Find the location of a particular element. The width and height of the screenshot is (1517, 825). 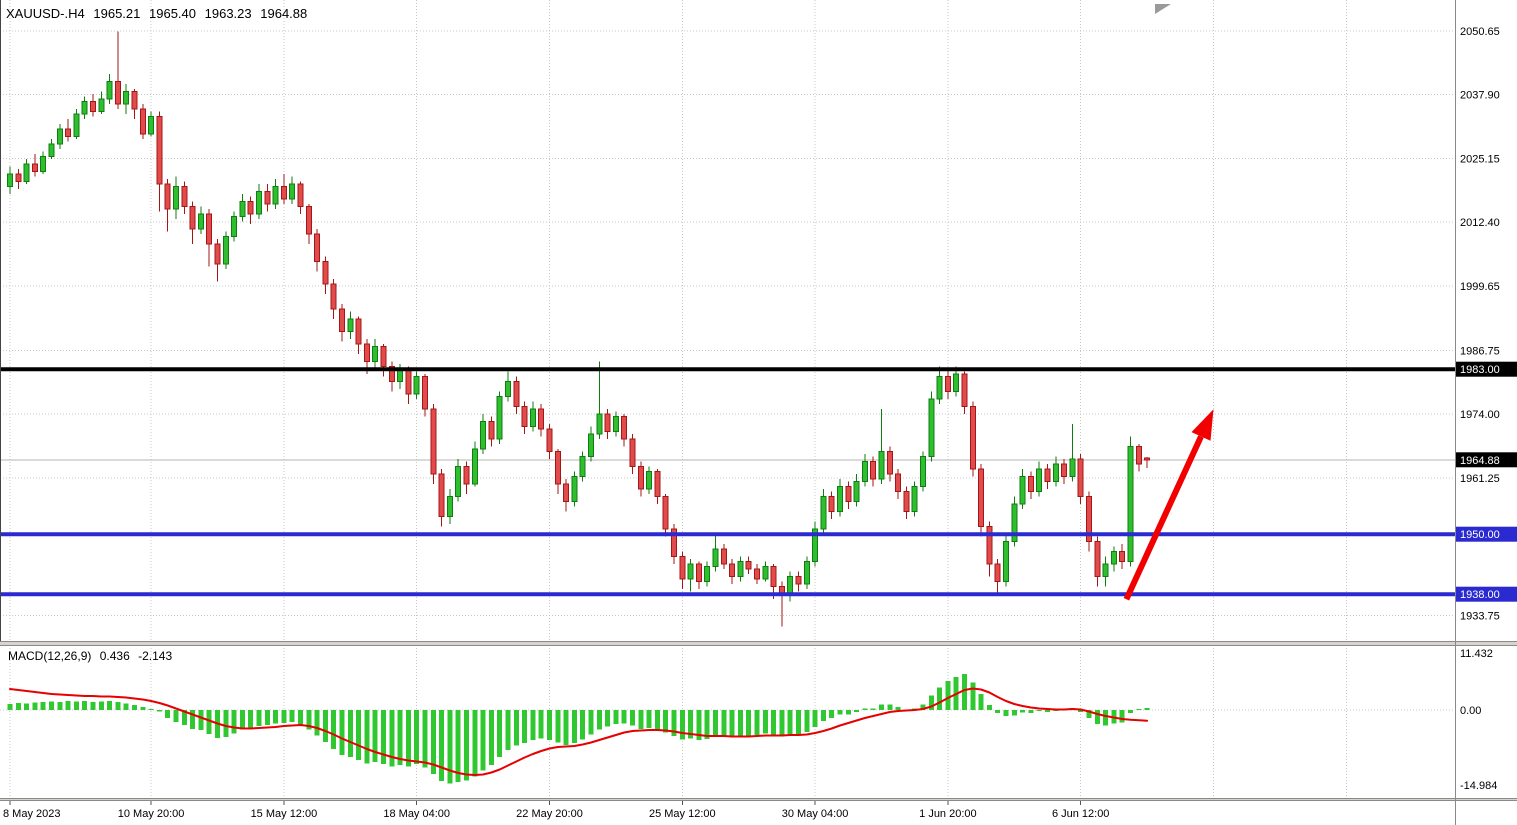

price-tag-1950.00: 1950.00 is located at coordinates (1486, 534).